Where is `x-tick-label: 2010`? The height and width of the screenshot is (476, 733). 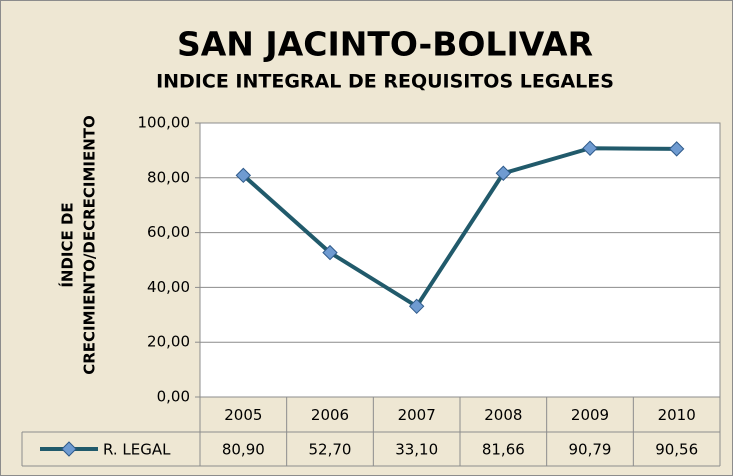 x-tick-label: 2010 is located at coordinates (677, 415).